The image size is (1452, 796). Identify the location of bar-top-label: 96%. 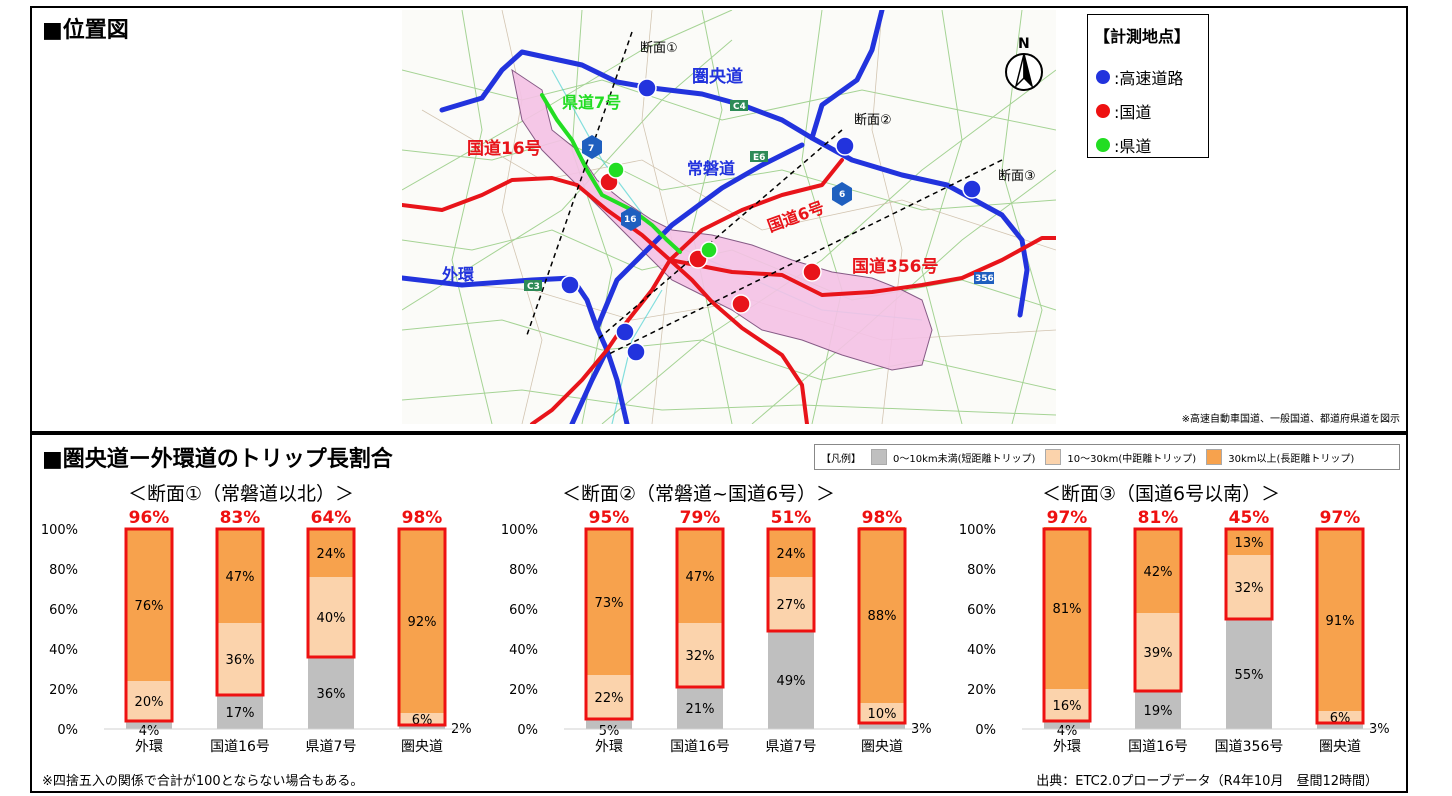
(149, 518).